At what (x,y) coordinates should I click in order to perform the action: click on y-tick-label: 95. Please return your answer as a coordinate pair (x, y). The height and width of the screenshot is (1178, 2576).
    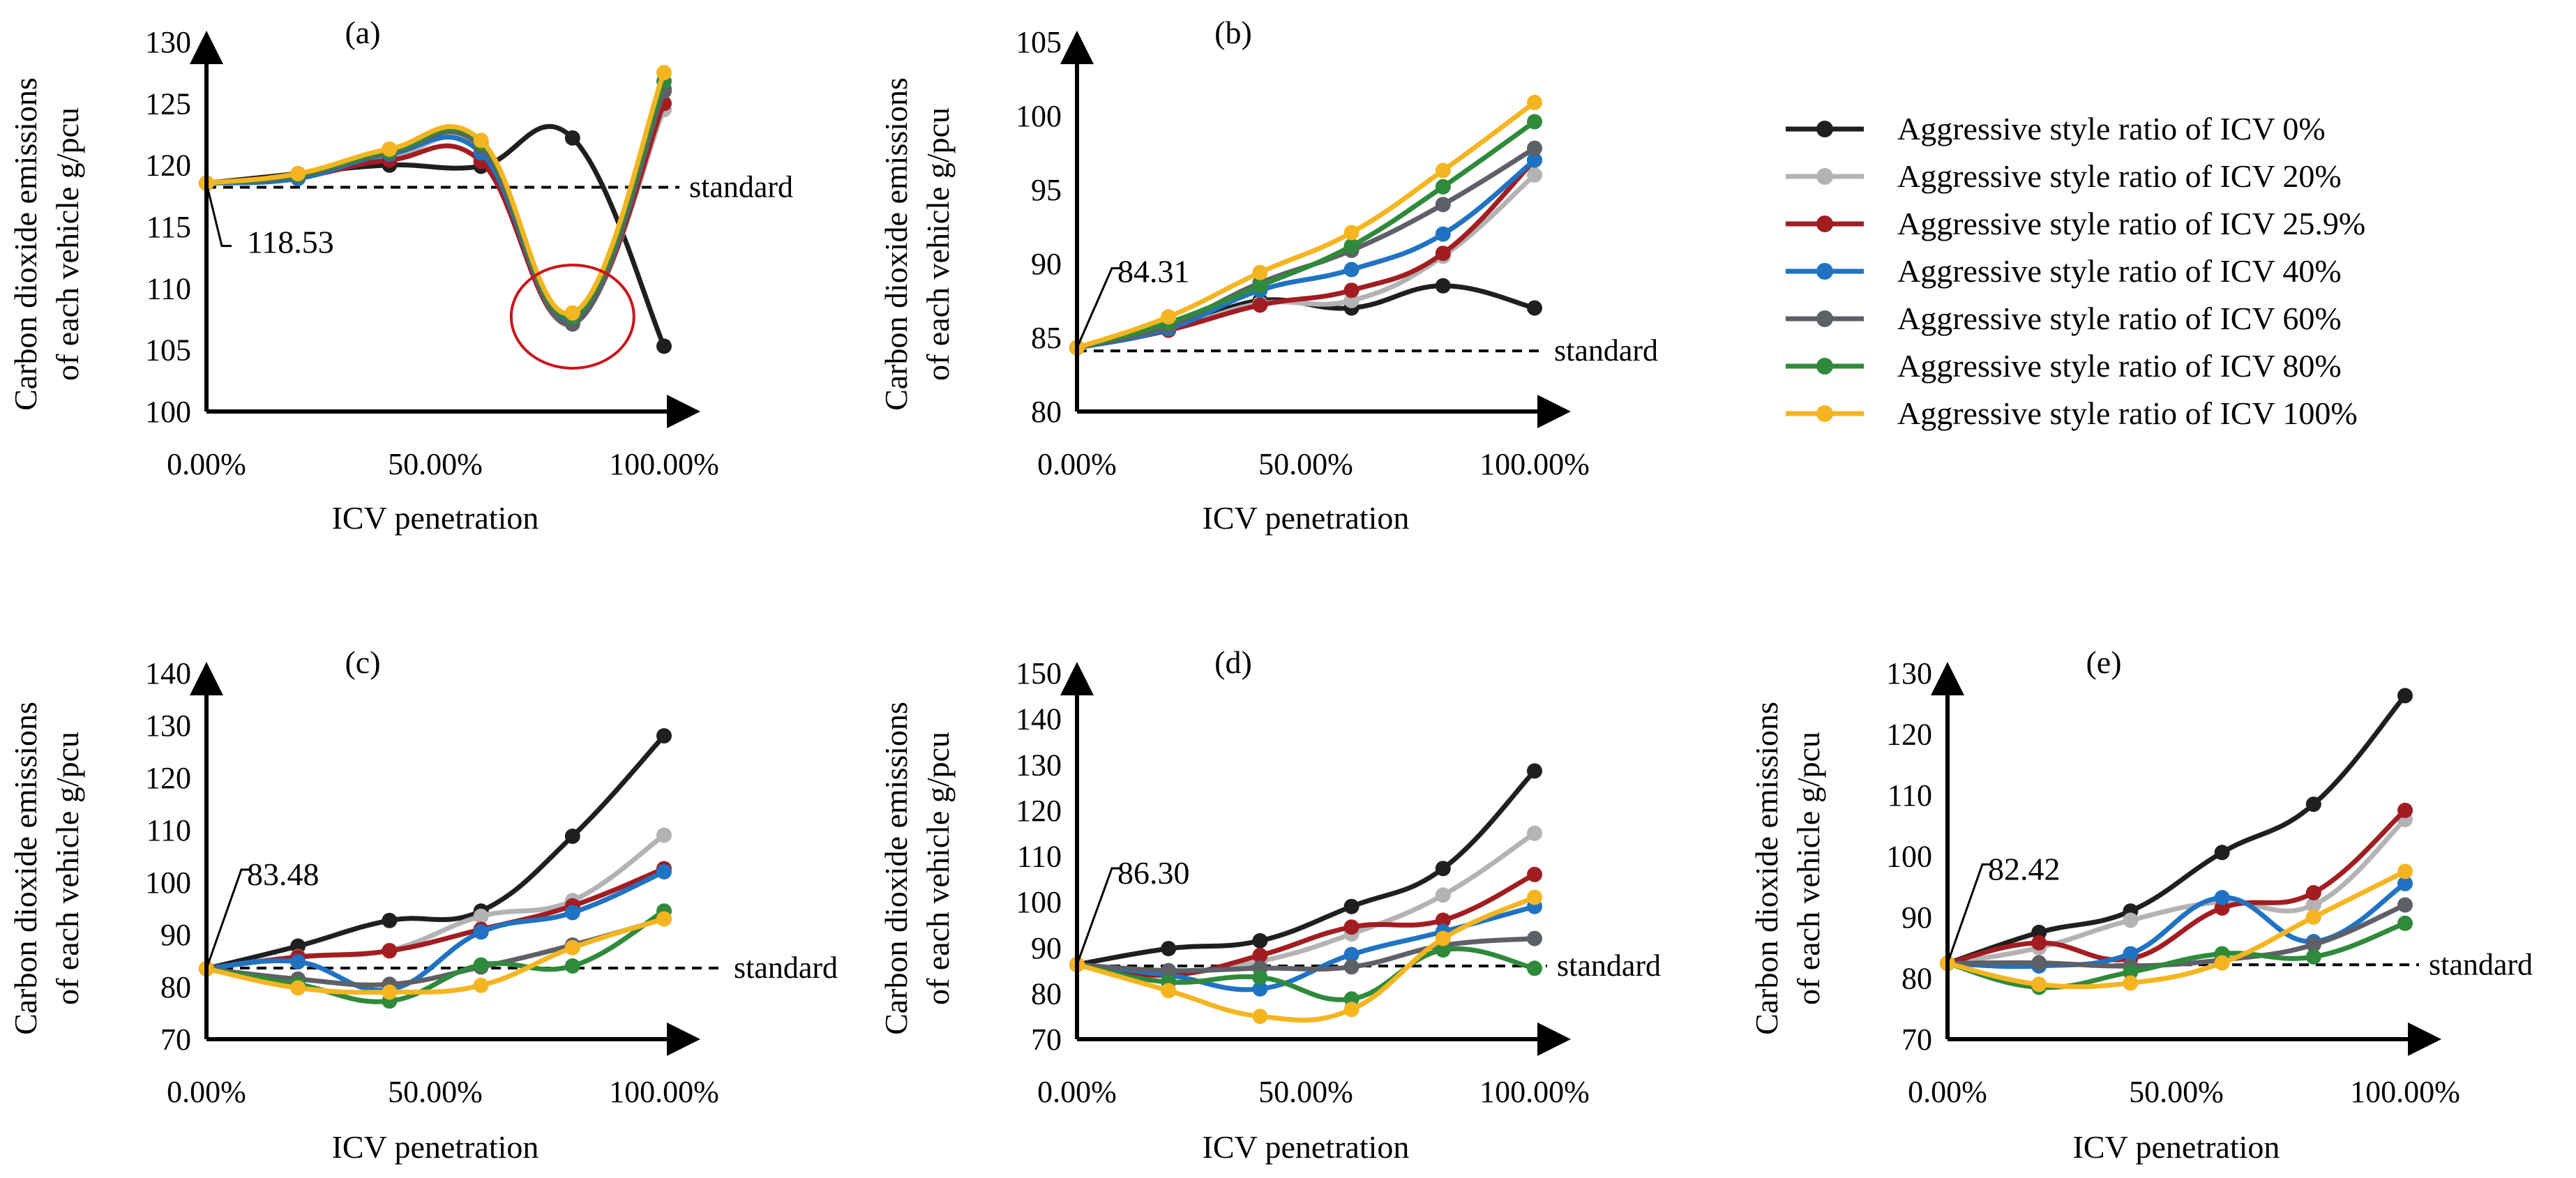
    Looking at the image, I should click on (1046, 190).